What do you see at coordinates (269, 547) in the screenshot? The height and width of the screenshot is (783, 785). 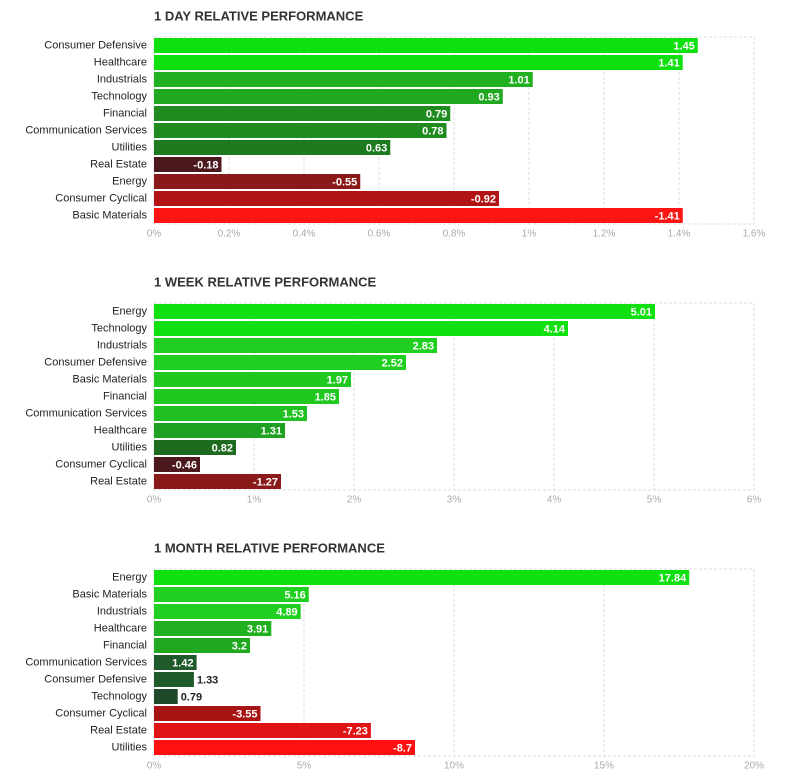 I see `chart-title: 1 MONTH RELATIVE PERFORMANCE` at bounding box center [269, 547].